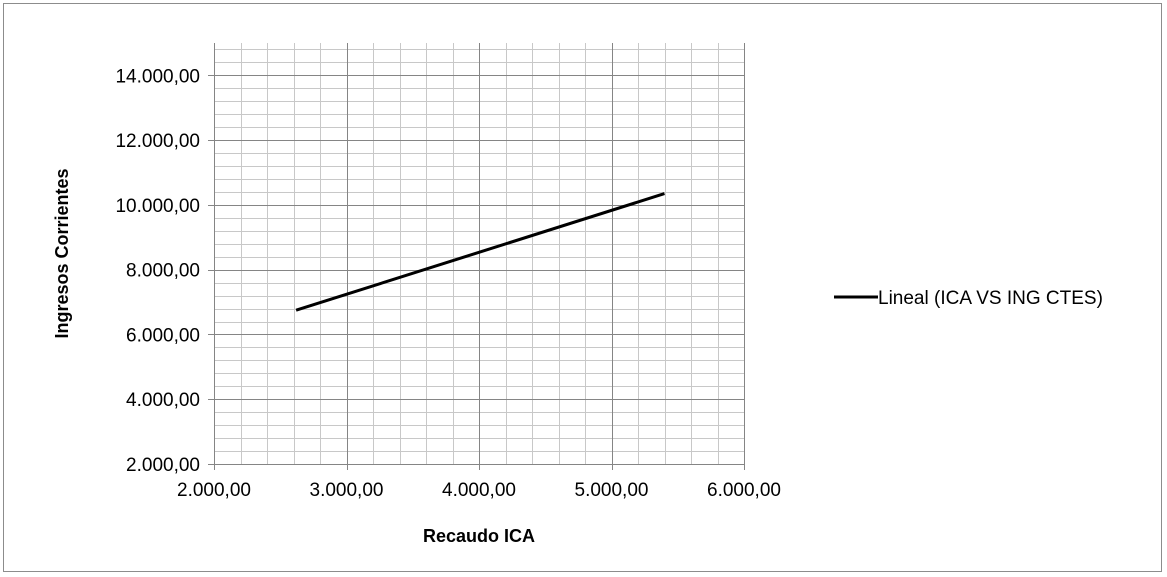  I want to click on x-tick-label: 5.000,00, so click(612, 490).